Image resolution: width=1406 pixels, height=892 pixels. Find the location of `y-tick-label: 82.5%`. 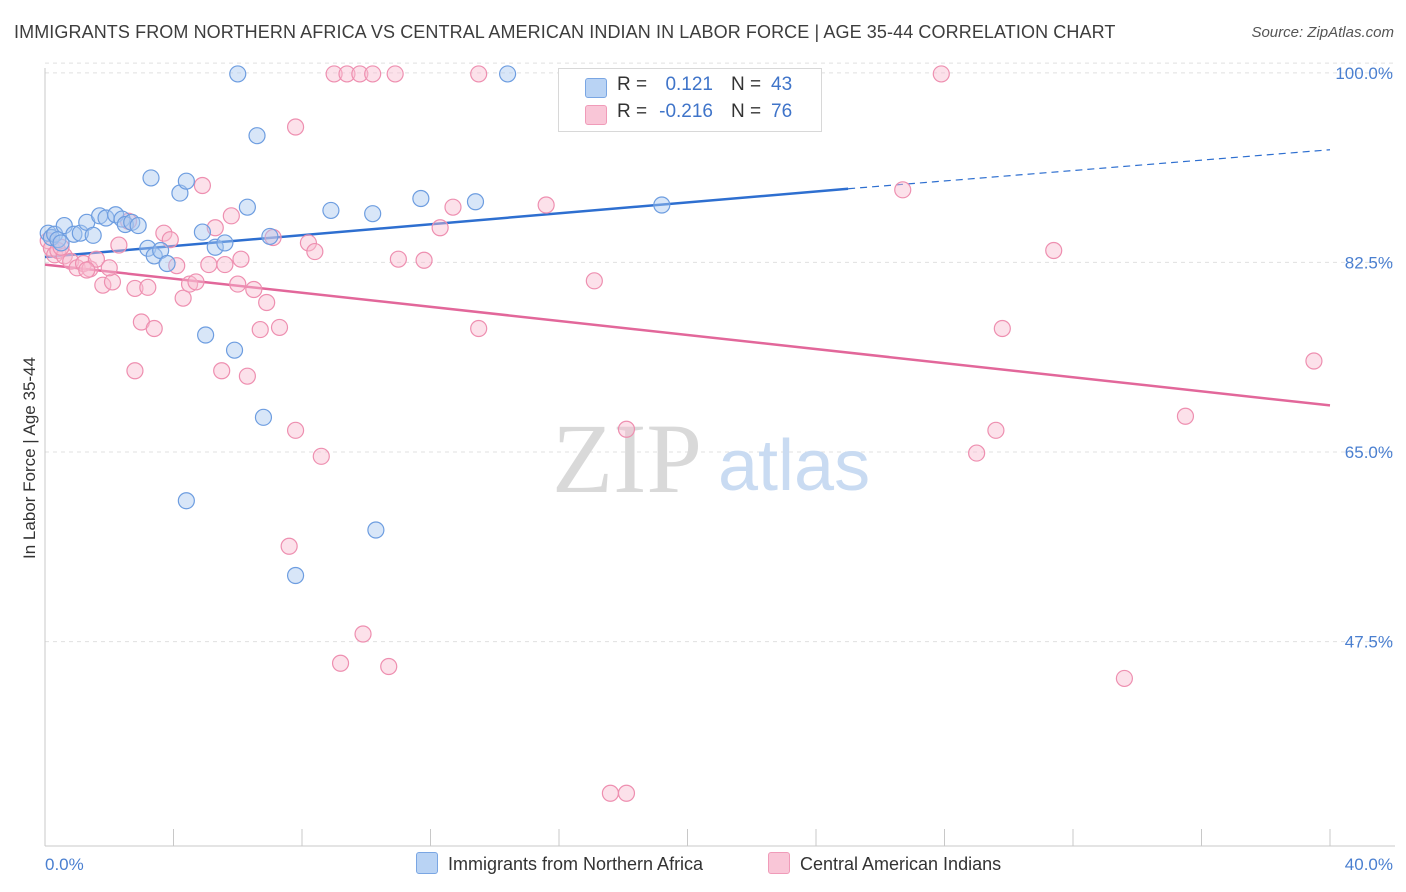

y-tick-label: 82.5% is located at coordinates (1369, 262).